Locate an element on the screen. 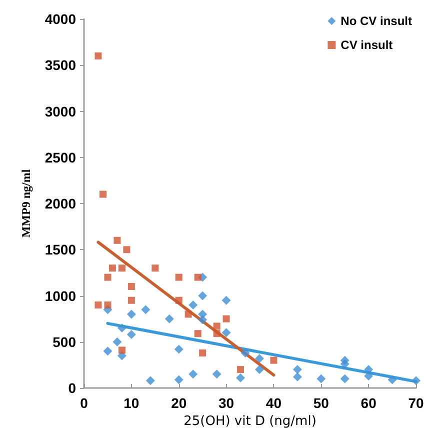 This screenshot has width=427, height=438. x-tick-label: 10 is located at coordinates (132, 403).